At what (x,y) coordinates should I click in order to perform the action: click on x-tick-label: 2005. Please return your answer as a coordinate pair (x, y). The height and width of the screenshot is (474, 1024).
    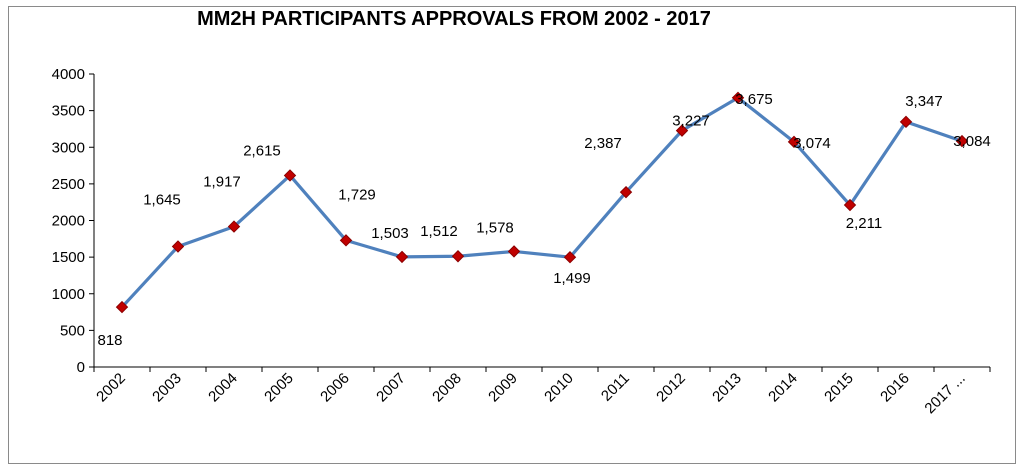
    Looking at the image, I should click on (279, 388).